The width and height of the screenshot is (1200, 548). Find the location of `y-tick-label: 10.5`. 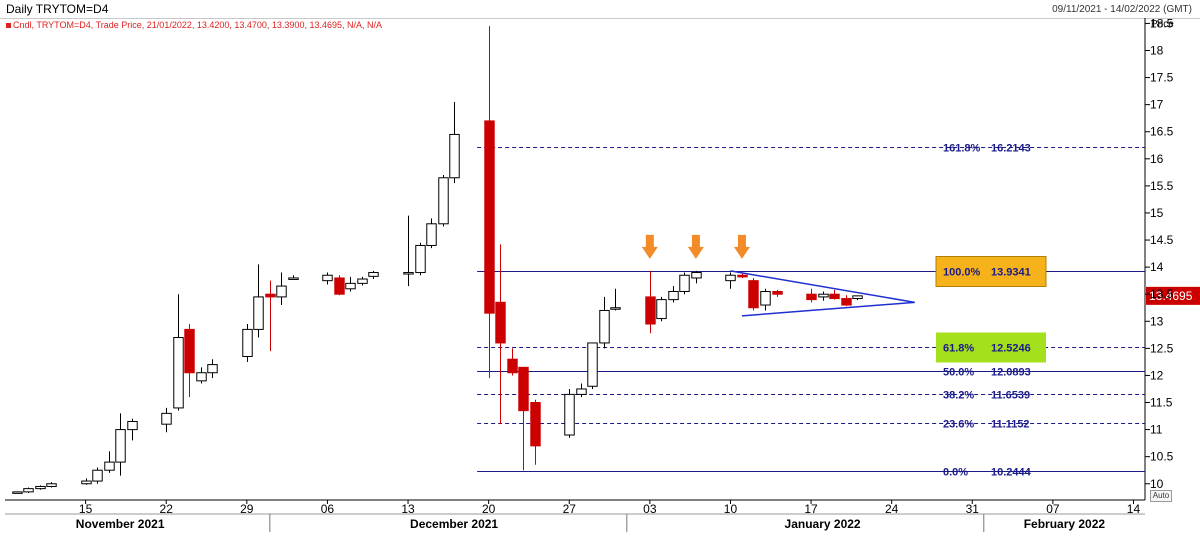

y-tick-label: 10.5 is located at coordinates (1162, 457).